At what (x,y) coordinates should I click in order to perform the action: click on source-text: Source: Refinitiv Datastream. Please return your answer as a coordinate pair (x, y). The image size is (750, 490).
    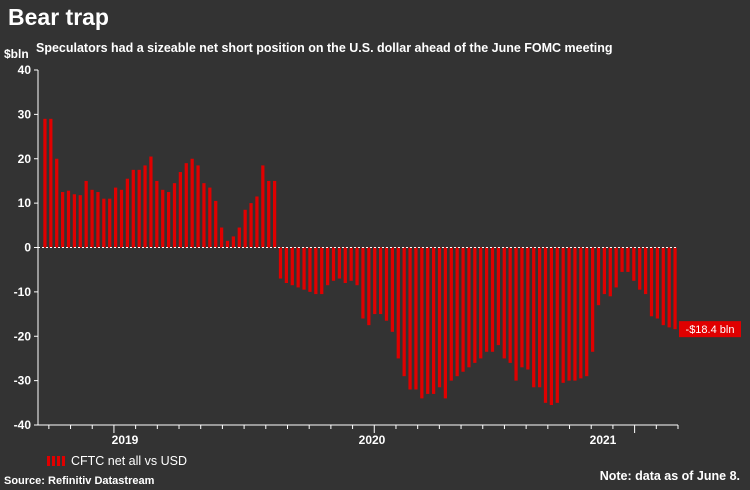
    Looking at the image, I should click on (79, 481).